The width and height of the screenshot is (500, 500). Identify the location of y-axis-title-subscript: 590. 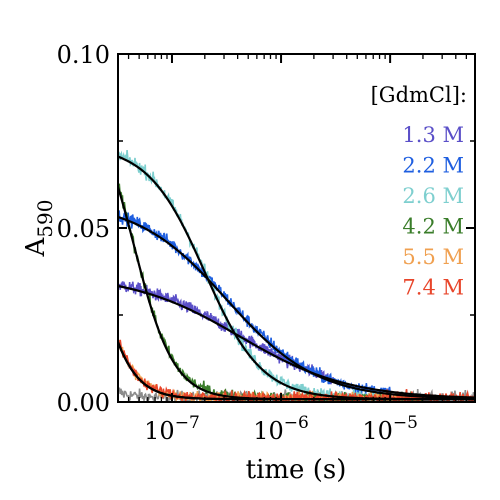
(45, 219).